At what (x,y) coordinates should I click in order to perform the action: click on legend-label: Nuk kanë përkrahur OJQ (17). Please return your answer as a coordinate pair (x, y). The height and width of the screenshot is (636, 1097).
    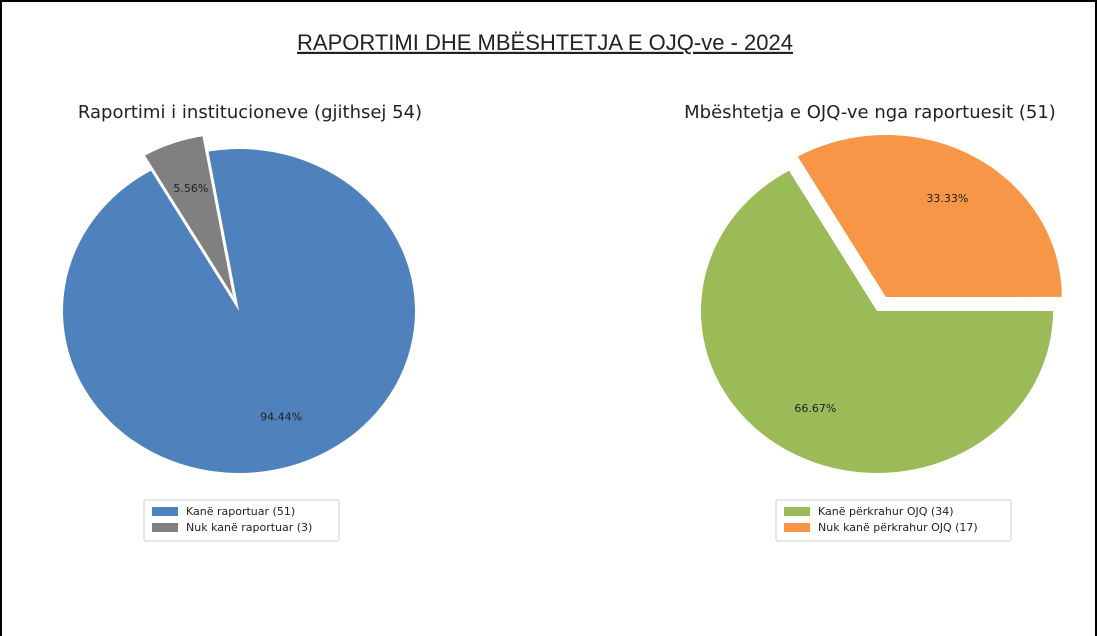
    Looking at the image, I should click on (898, 527).